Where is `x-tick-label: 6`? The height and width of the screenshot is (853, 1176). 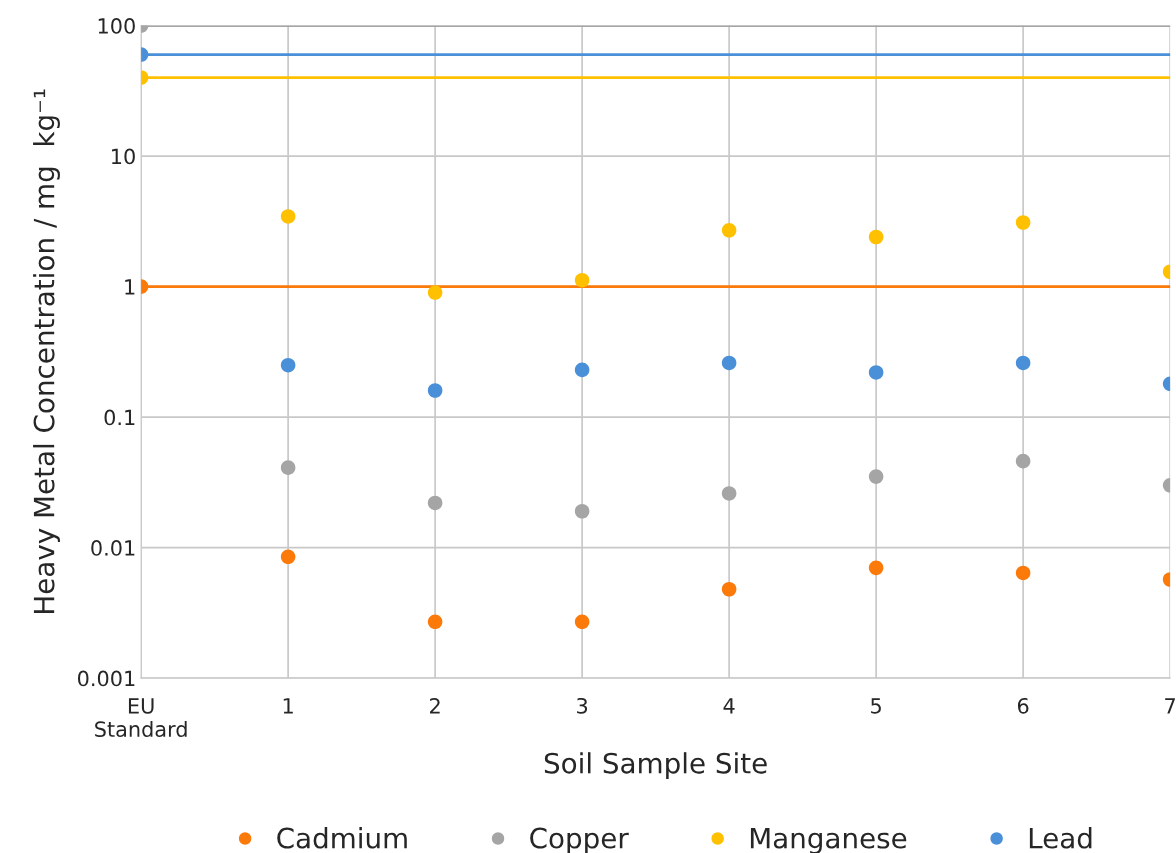 x-tick-label: 6 is located at coordinates (1023, 705).